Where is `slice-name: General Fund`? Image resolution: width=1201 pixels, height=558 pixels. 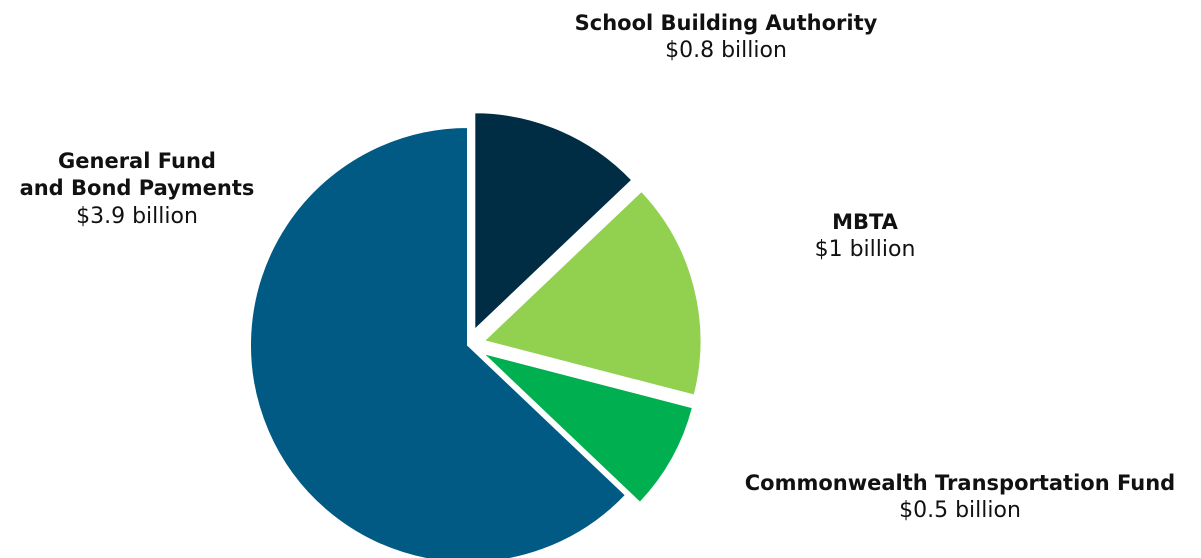
slice-name: General Fund is located at coordinates (137, 161).